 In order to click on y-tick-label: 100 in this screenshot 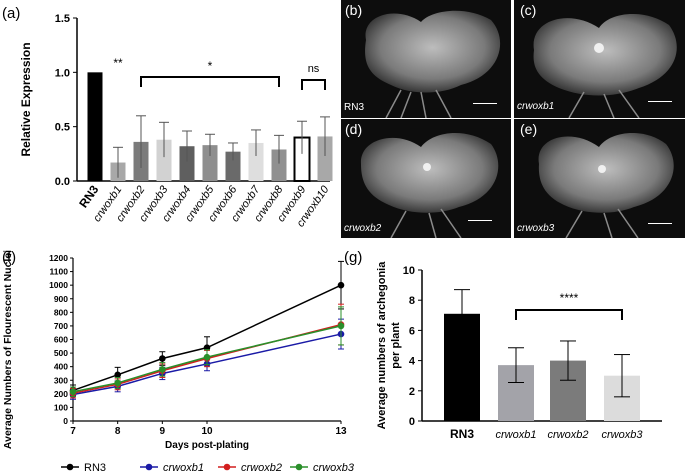, I will do `click(61, 407)`.